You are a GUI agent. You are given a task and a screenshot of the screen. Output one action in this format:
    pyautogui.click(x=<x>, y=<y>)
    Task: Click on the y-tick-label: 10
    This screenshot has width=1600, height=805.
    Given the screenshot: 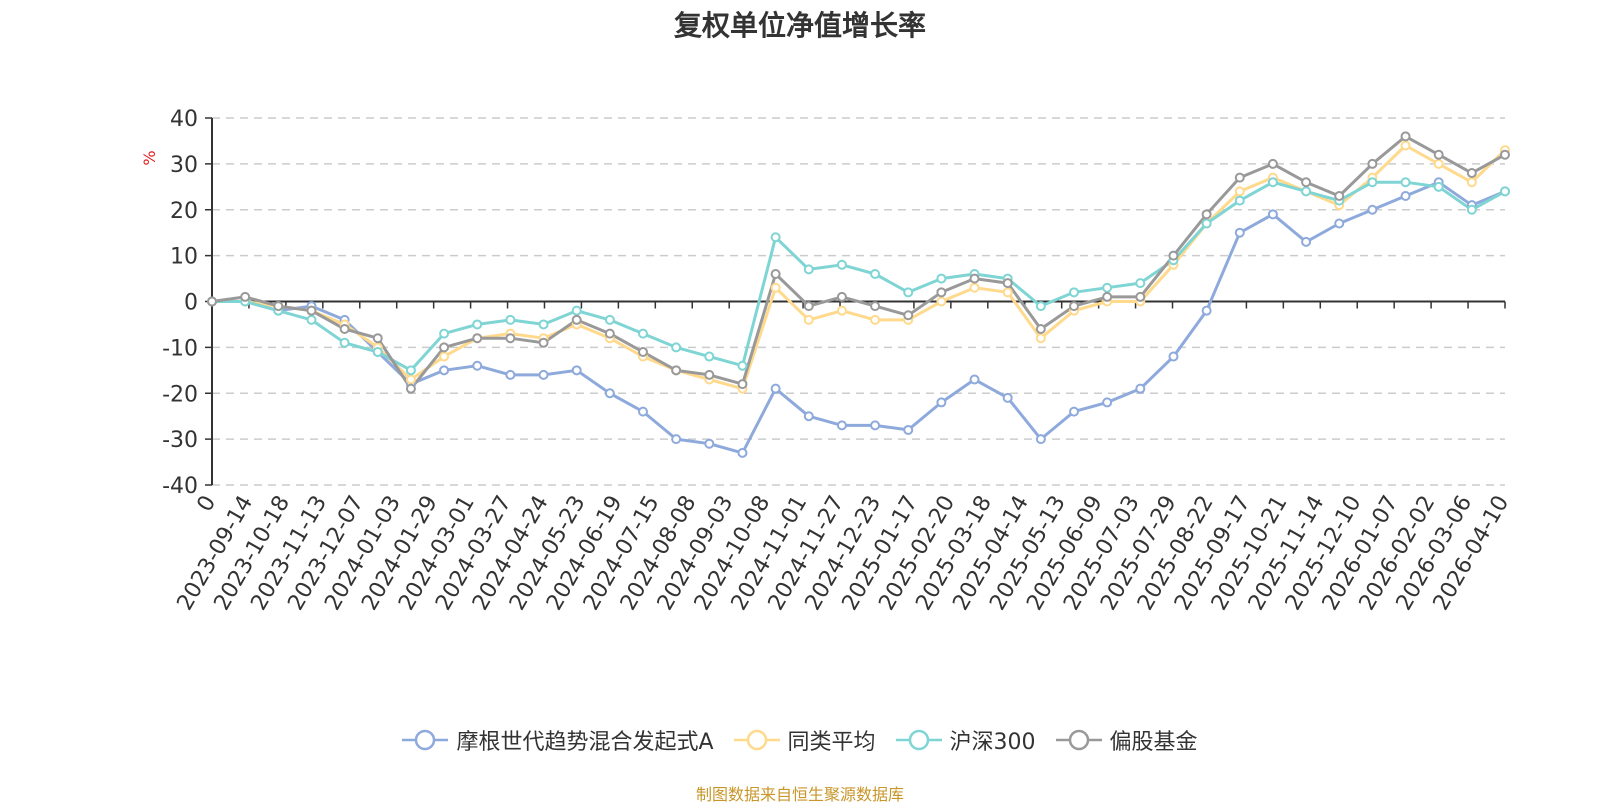 What is the action you would take?
    pyautogui.click(x=184, y=257)
    